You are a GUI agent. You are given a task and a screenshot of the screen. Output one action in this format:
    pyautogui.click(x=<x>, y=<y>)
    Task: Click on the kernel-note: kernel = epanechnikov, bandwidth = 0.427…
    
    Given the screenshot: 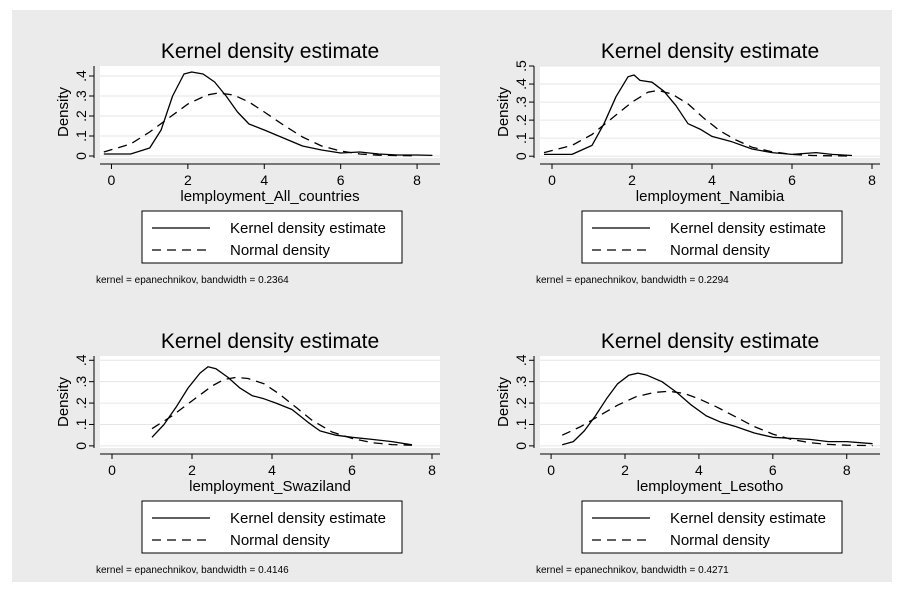 What is the action you would take?
    pyautogui.click(x=632, y=570)
    